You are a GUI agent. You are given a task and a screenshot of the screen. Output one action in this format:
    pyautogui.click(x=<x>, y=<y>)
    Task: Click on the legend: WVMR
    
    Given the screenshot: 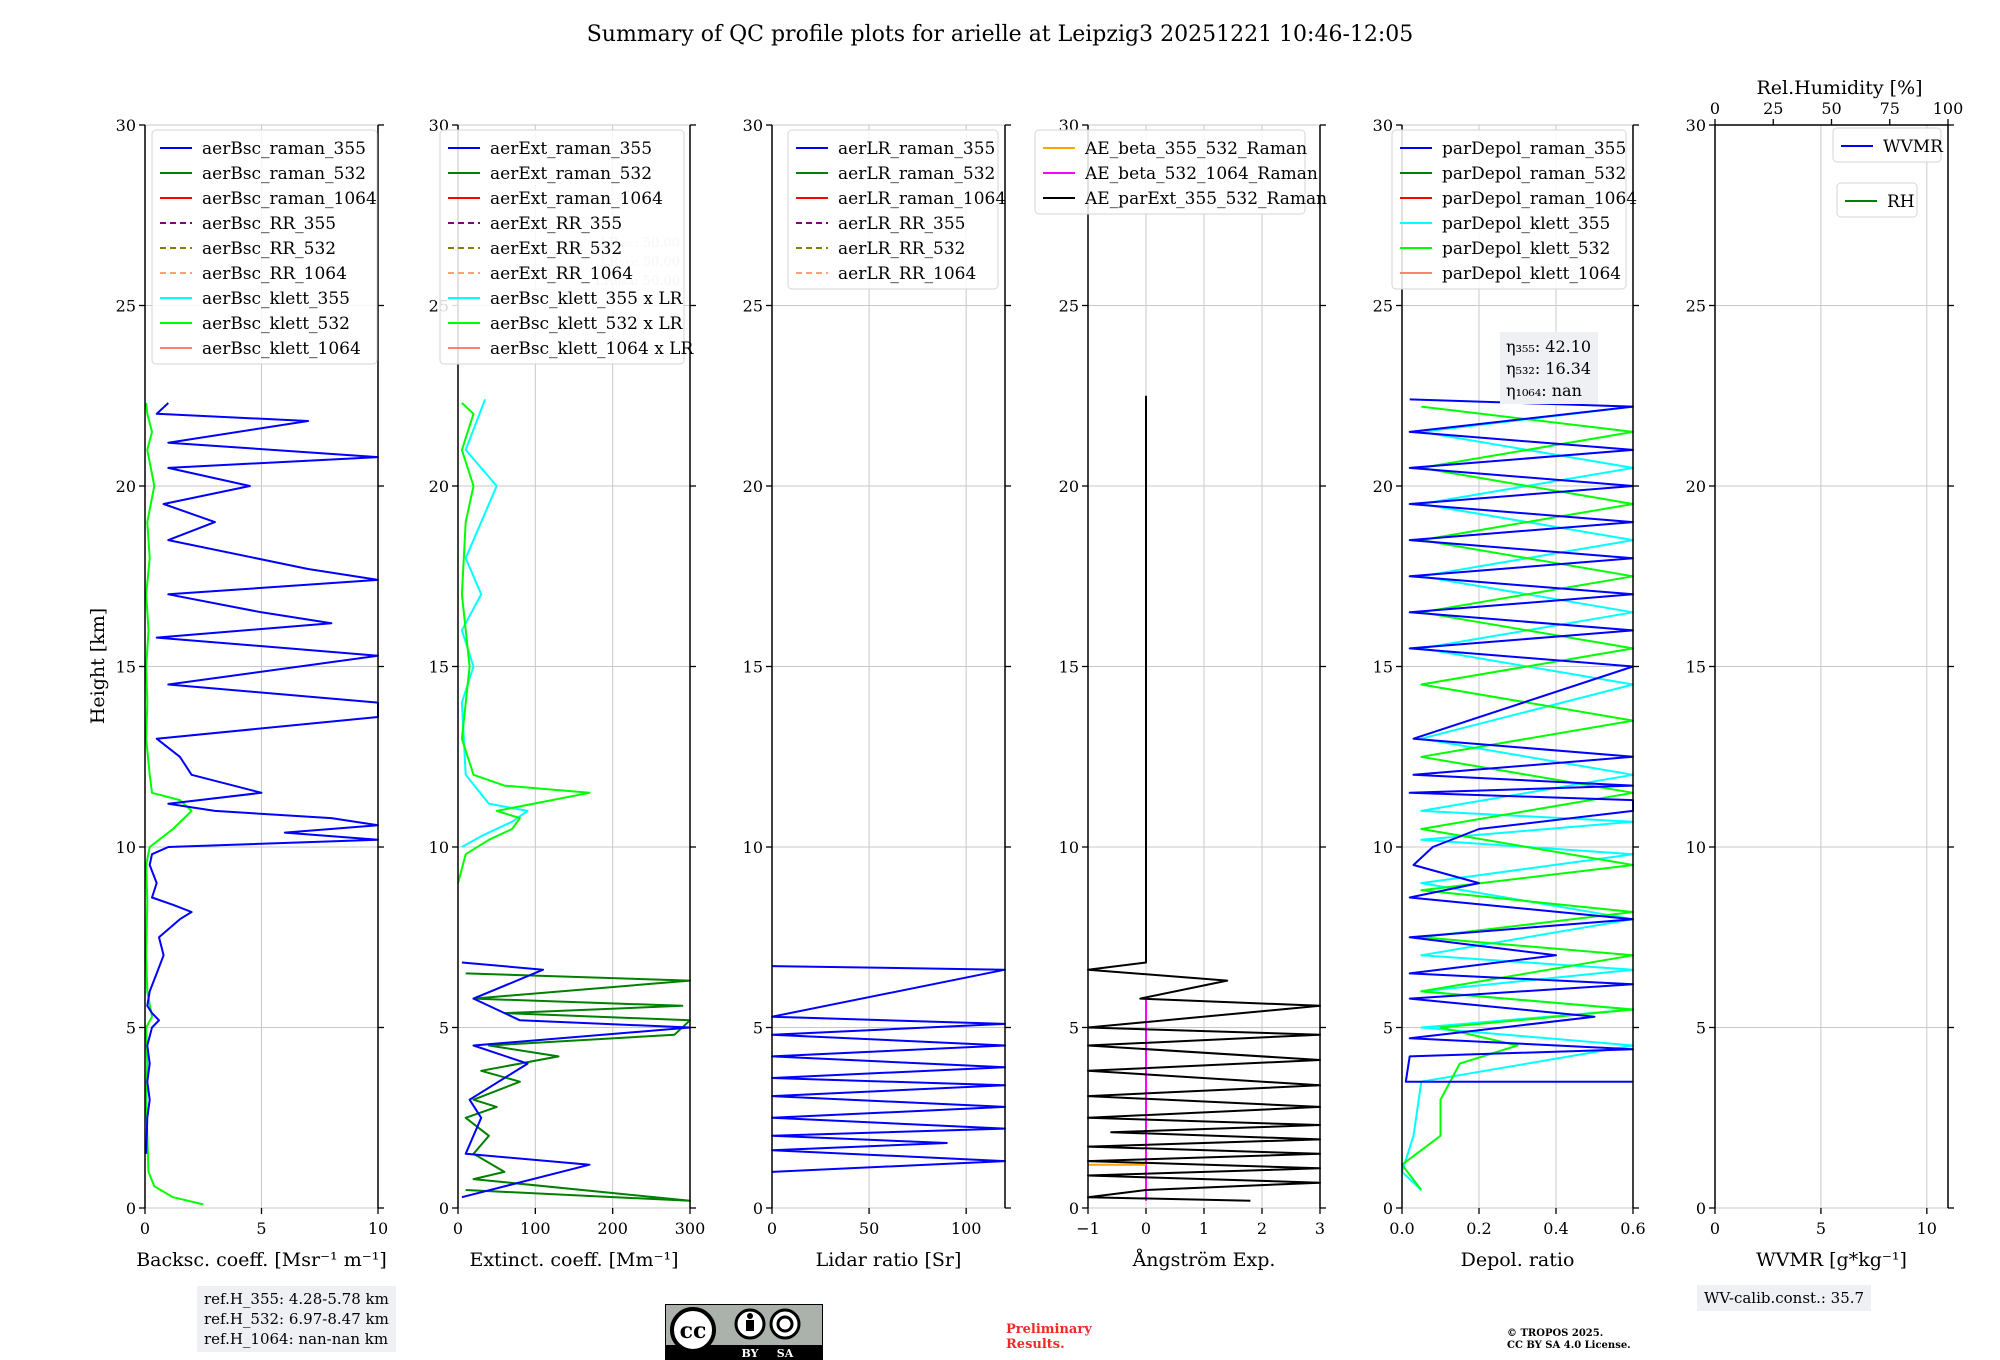 What is the action you would take?
    pyautogui.click(x=1888, y=145)
    